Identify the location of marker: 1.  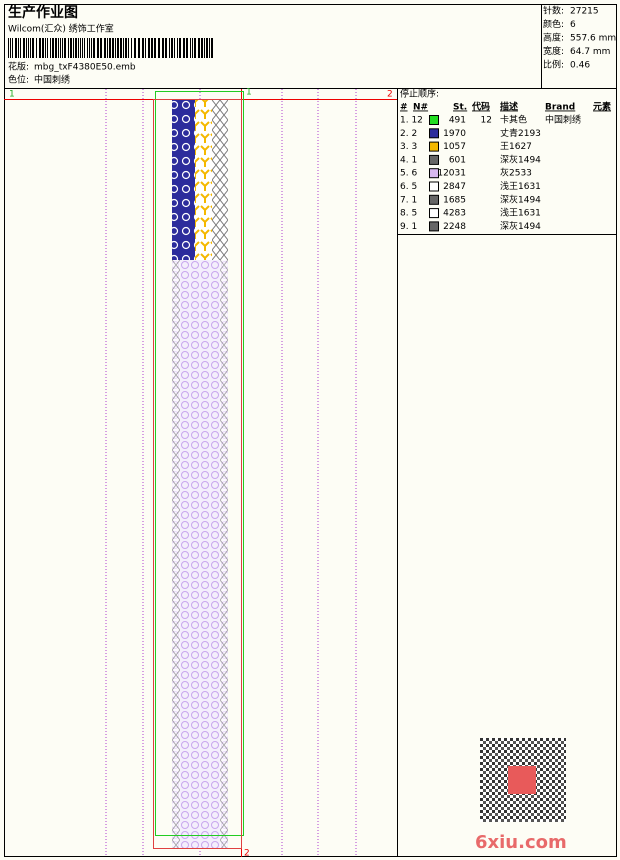
(249, 93).